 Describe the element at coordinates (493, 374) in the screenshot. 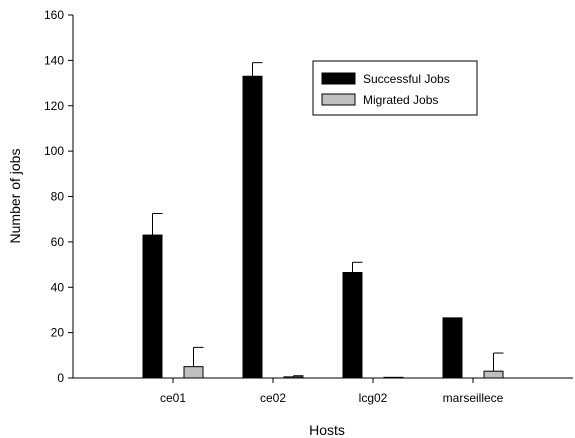

I see `bar-migrated-marseillece` at that location.